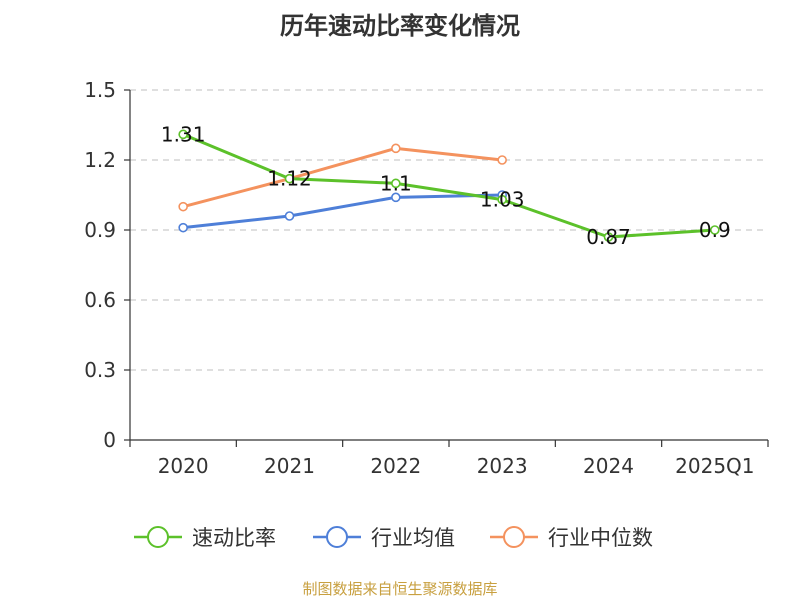 The height and width of the screenshot is (600, 800). What do you see at coordinates (502, 160) in the screenshot?
I see `point-2-2023` at bounding box center [502, 160].